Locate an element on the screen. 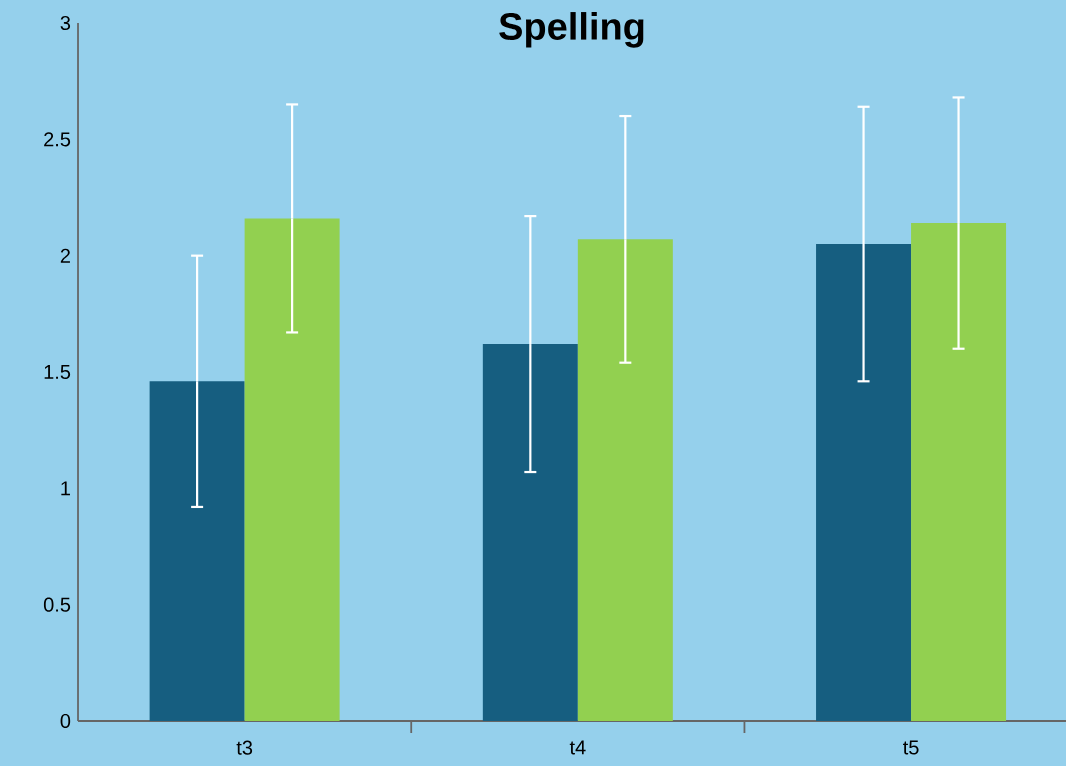  y-tick-label: 3 is located at coordinates (65, 23).